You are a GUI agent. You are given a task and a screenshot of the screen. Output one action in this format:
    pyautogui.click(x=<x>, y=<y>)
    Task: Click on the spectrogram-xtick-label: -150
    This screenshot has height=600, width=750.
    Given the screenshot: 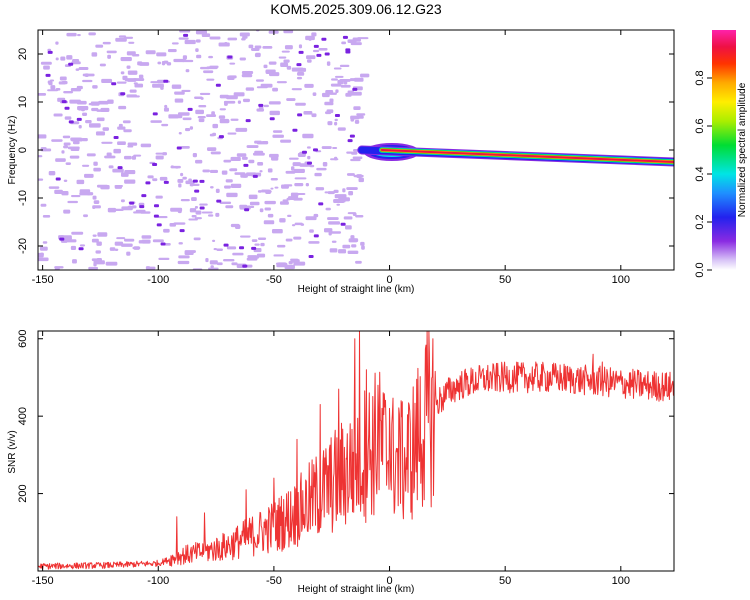 What is the action you would take?
    pyautogui.click(x=43, y=280)
    